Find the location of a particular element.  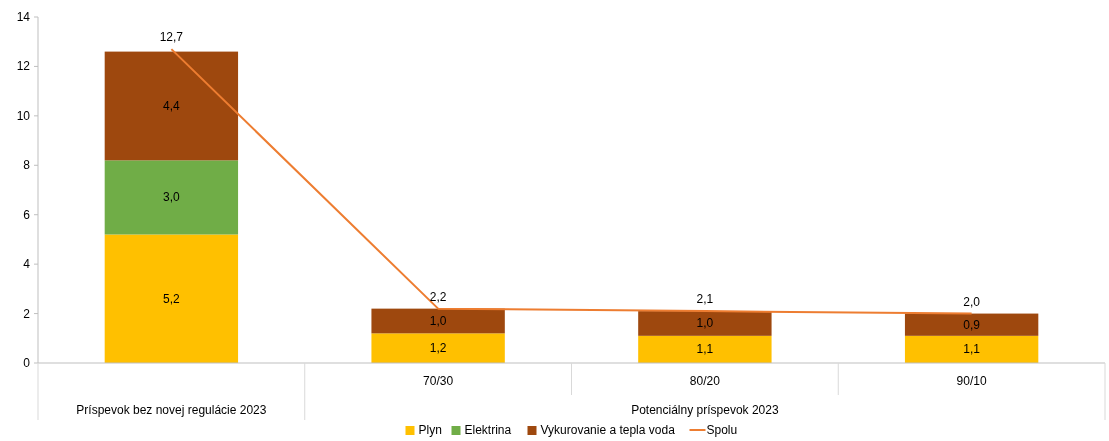

text: Potenciálny príspevok 2023 is located at coordinates (705, 410).